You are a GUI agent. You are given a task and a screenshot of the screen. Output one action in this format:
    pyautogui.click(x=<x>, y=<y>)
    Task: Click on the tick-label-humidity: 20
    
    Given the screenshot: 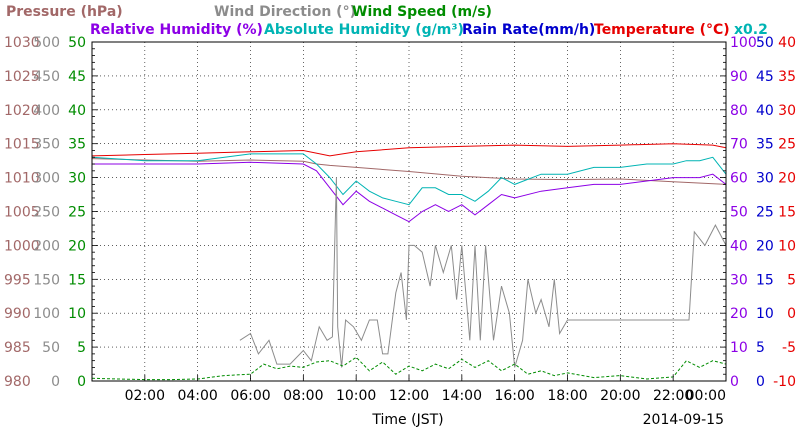 What is the action you would take?
    pyautogui.click(x=739, y=314)
    